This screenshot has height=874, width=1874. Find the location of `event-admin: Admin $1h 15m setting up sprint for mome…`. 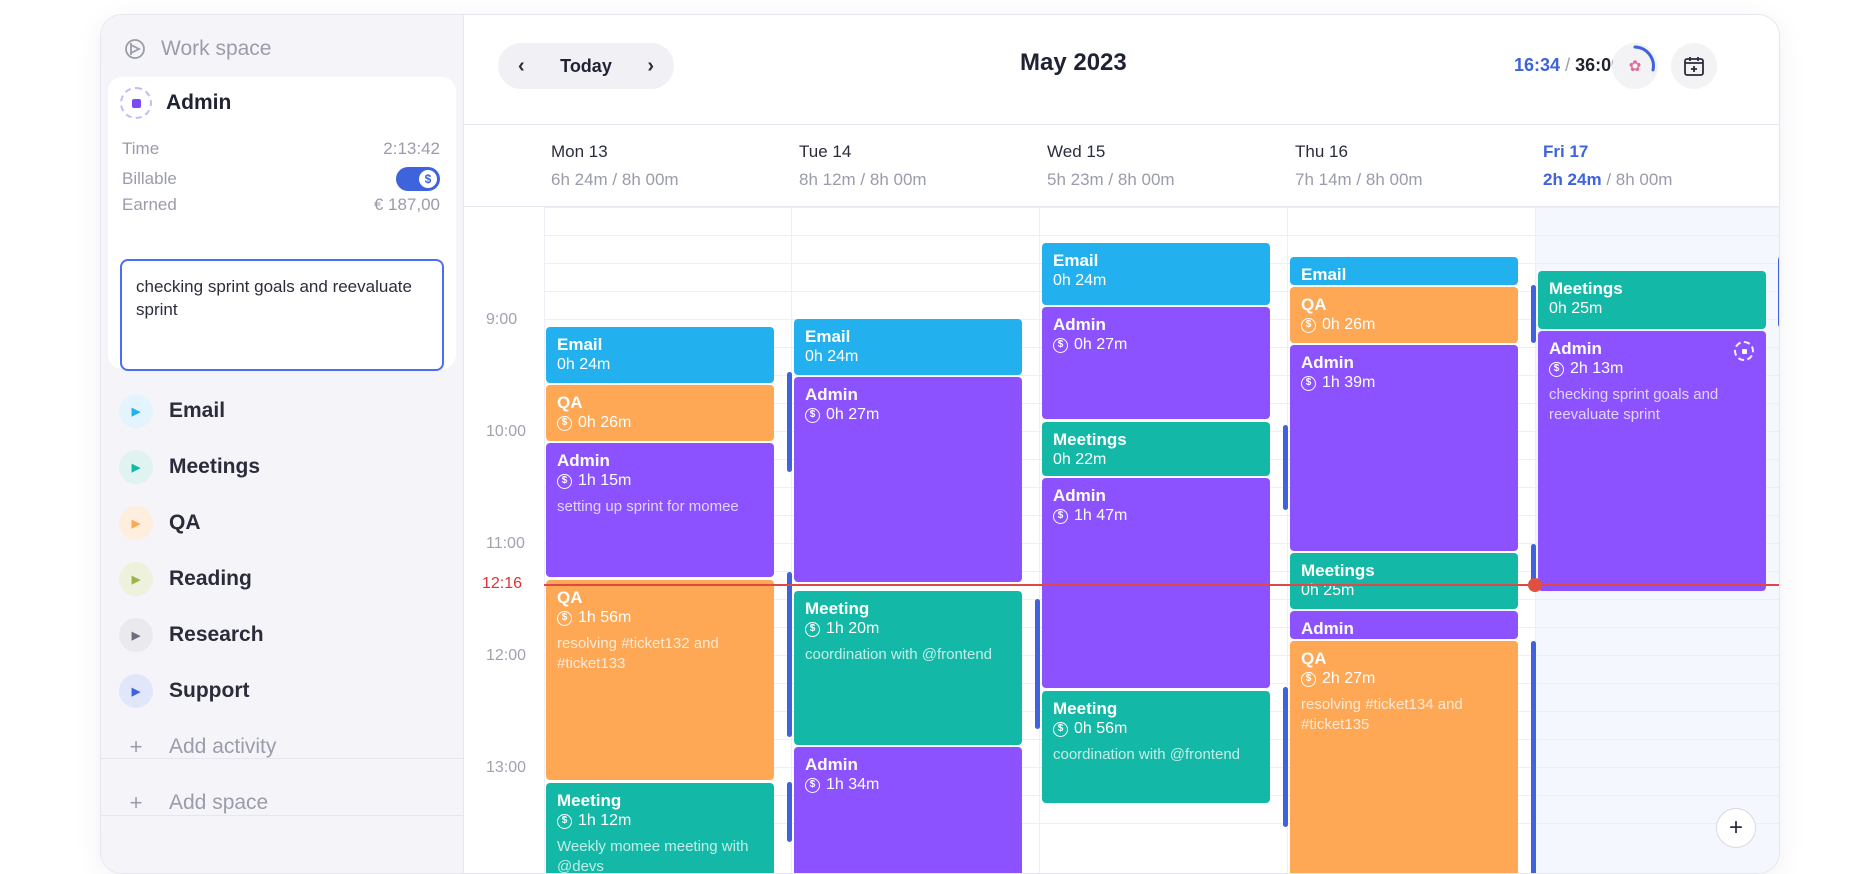

event-admin: Admin $1h 15m setting up sprint for mome… is located at coordinates (660, 510).